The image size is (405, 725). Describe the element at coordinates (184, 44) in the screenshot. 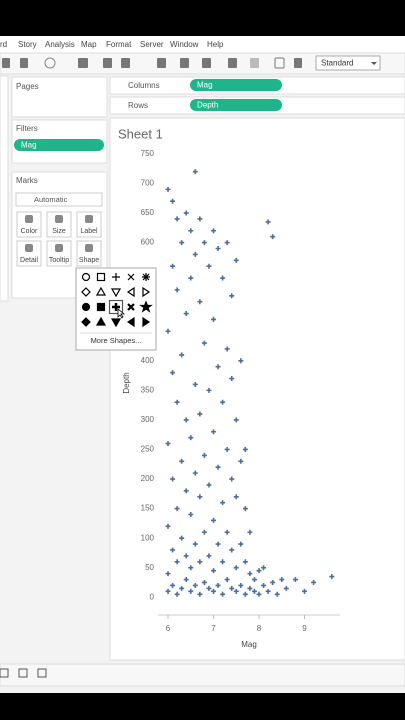

I see `menu-item: Window` at that location.